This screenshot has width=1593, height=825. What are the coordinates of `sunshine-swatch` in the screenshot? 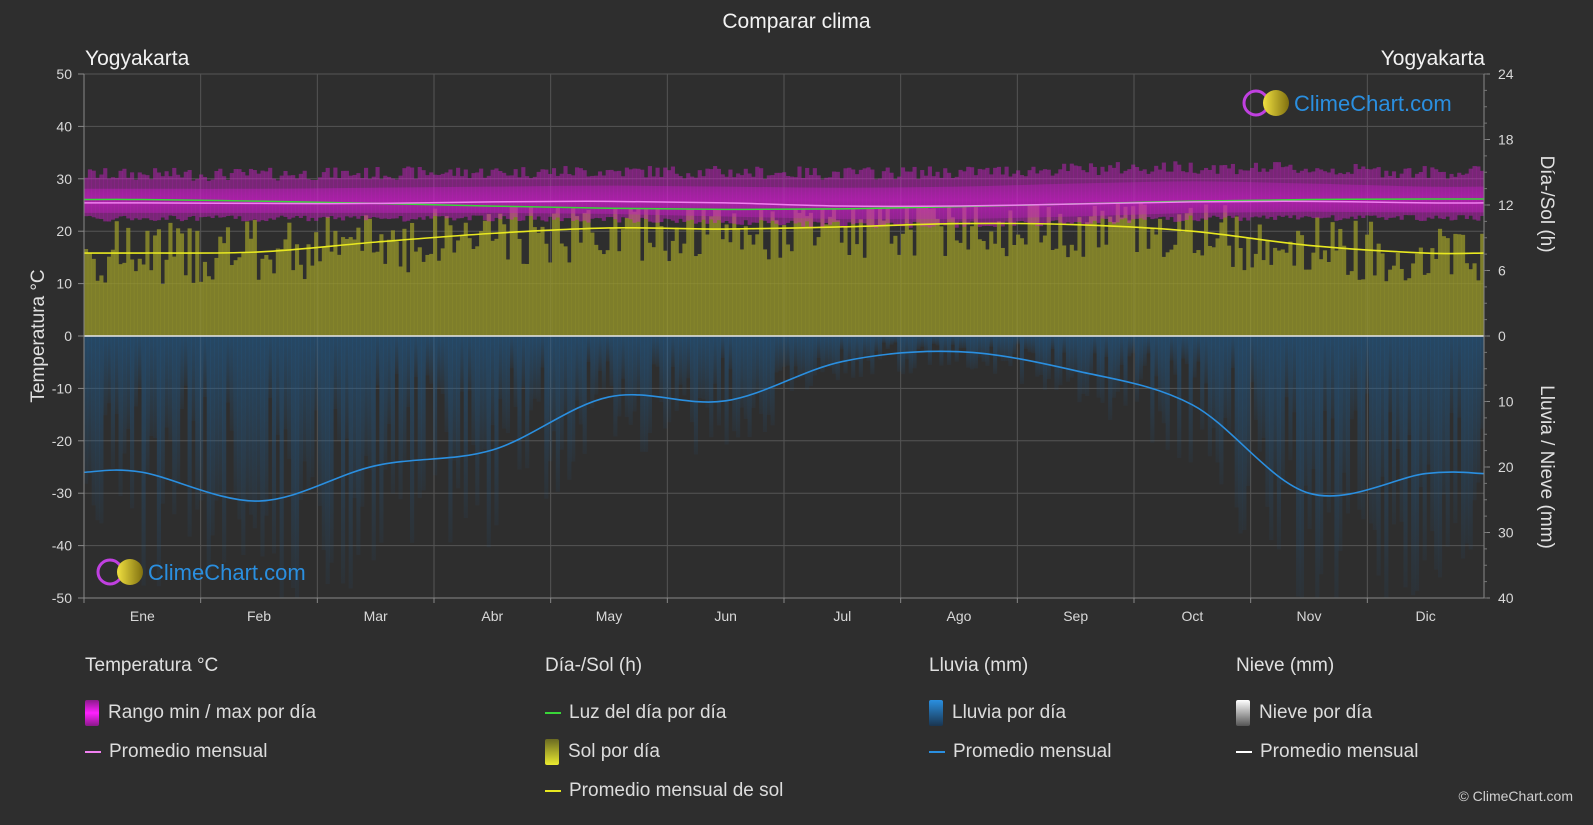 It's located at (552, 752).